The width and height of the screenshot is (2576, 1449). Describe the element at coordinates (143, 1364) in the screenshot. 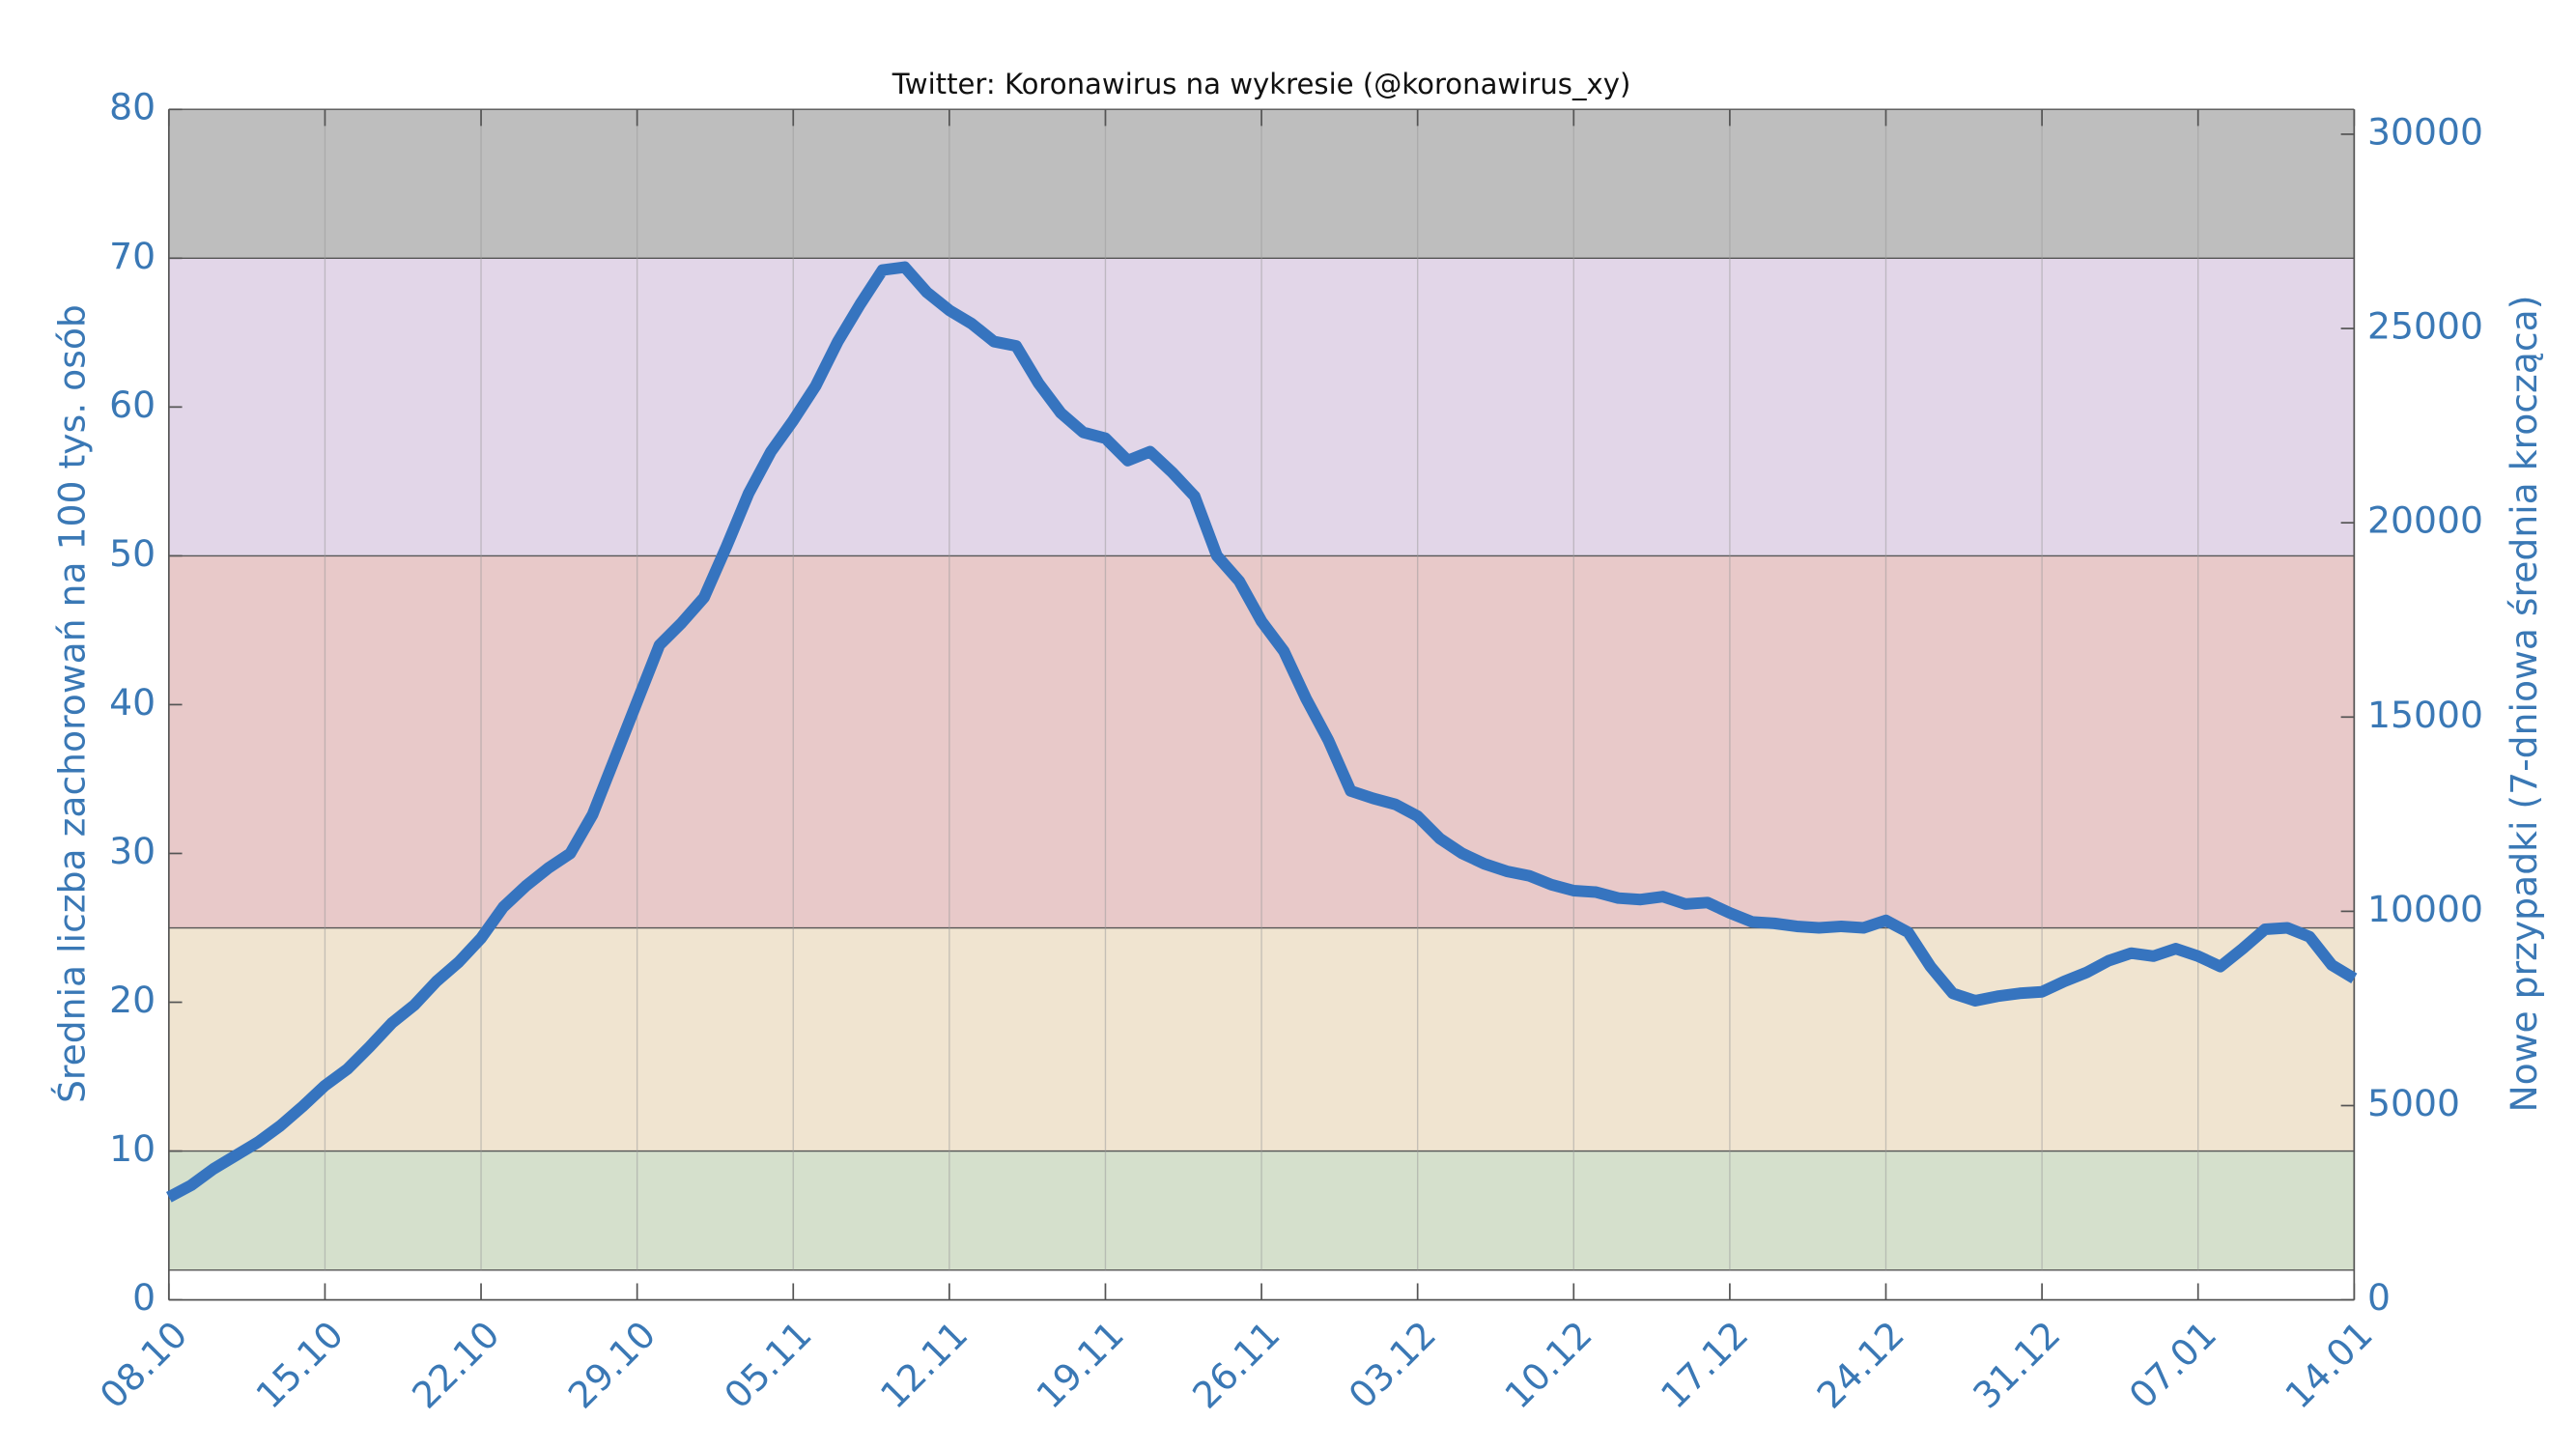

I see `x-tick-label: 08.10` at that location.